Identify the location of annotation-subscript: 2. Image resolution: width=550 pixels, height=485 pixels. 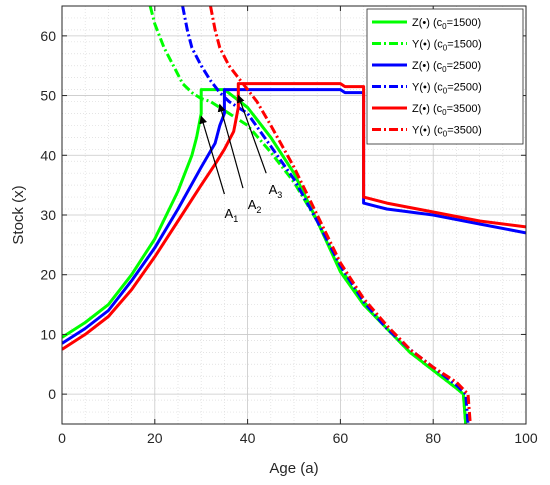
(258, 210).